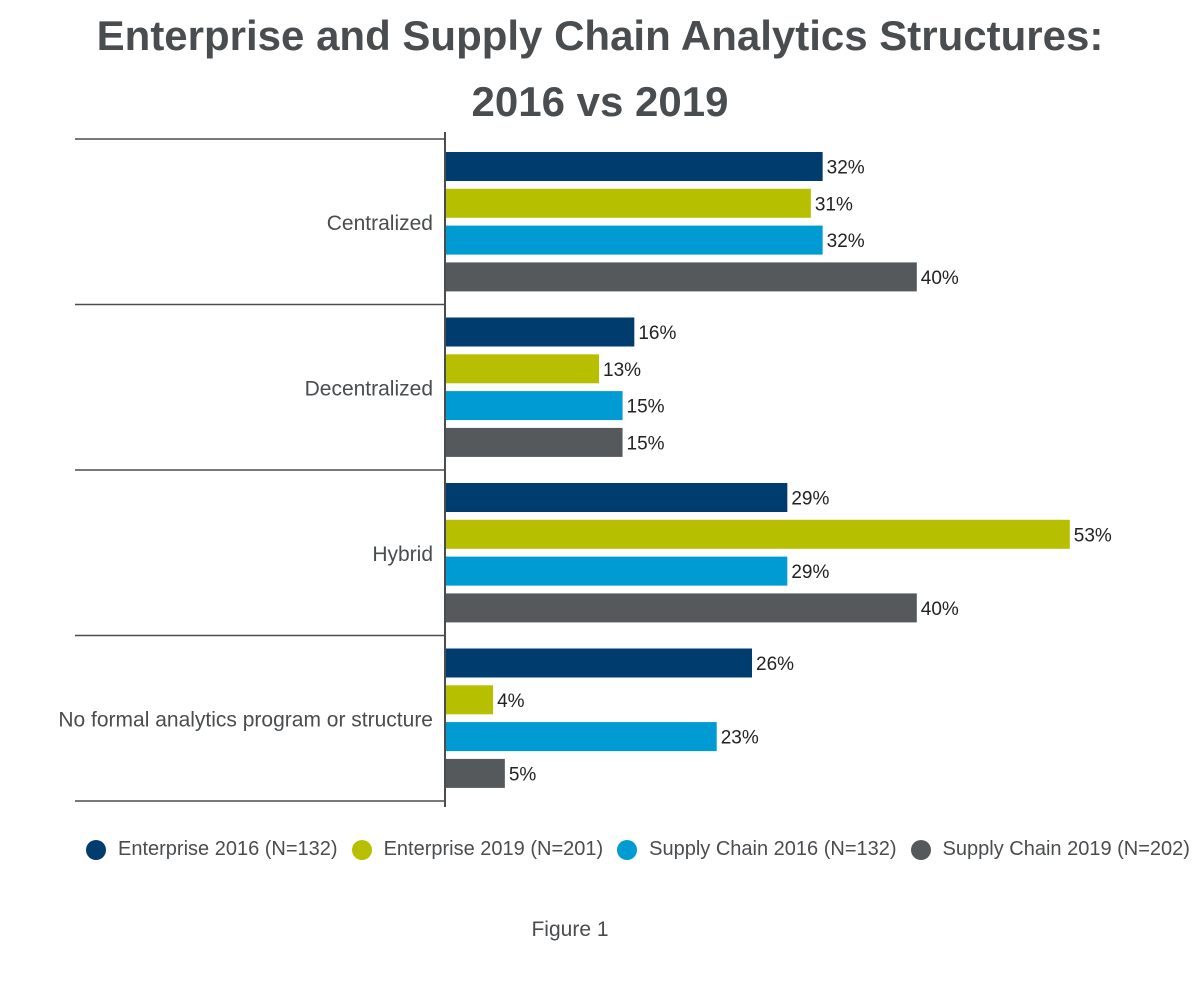 The height and width of the screenshot is (1006, 1200). Describe the element at coordinates (511, 701) in the screenshot. I see `value-label-no-formal-analytics-program-or-structure-enterprise-2019-n-201: 4%` at that location.